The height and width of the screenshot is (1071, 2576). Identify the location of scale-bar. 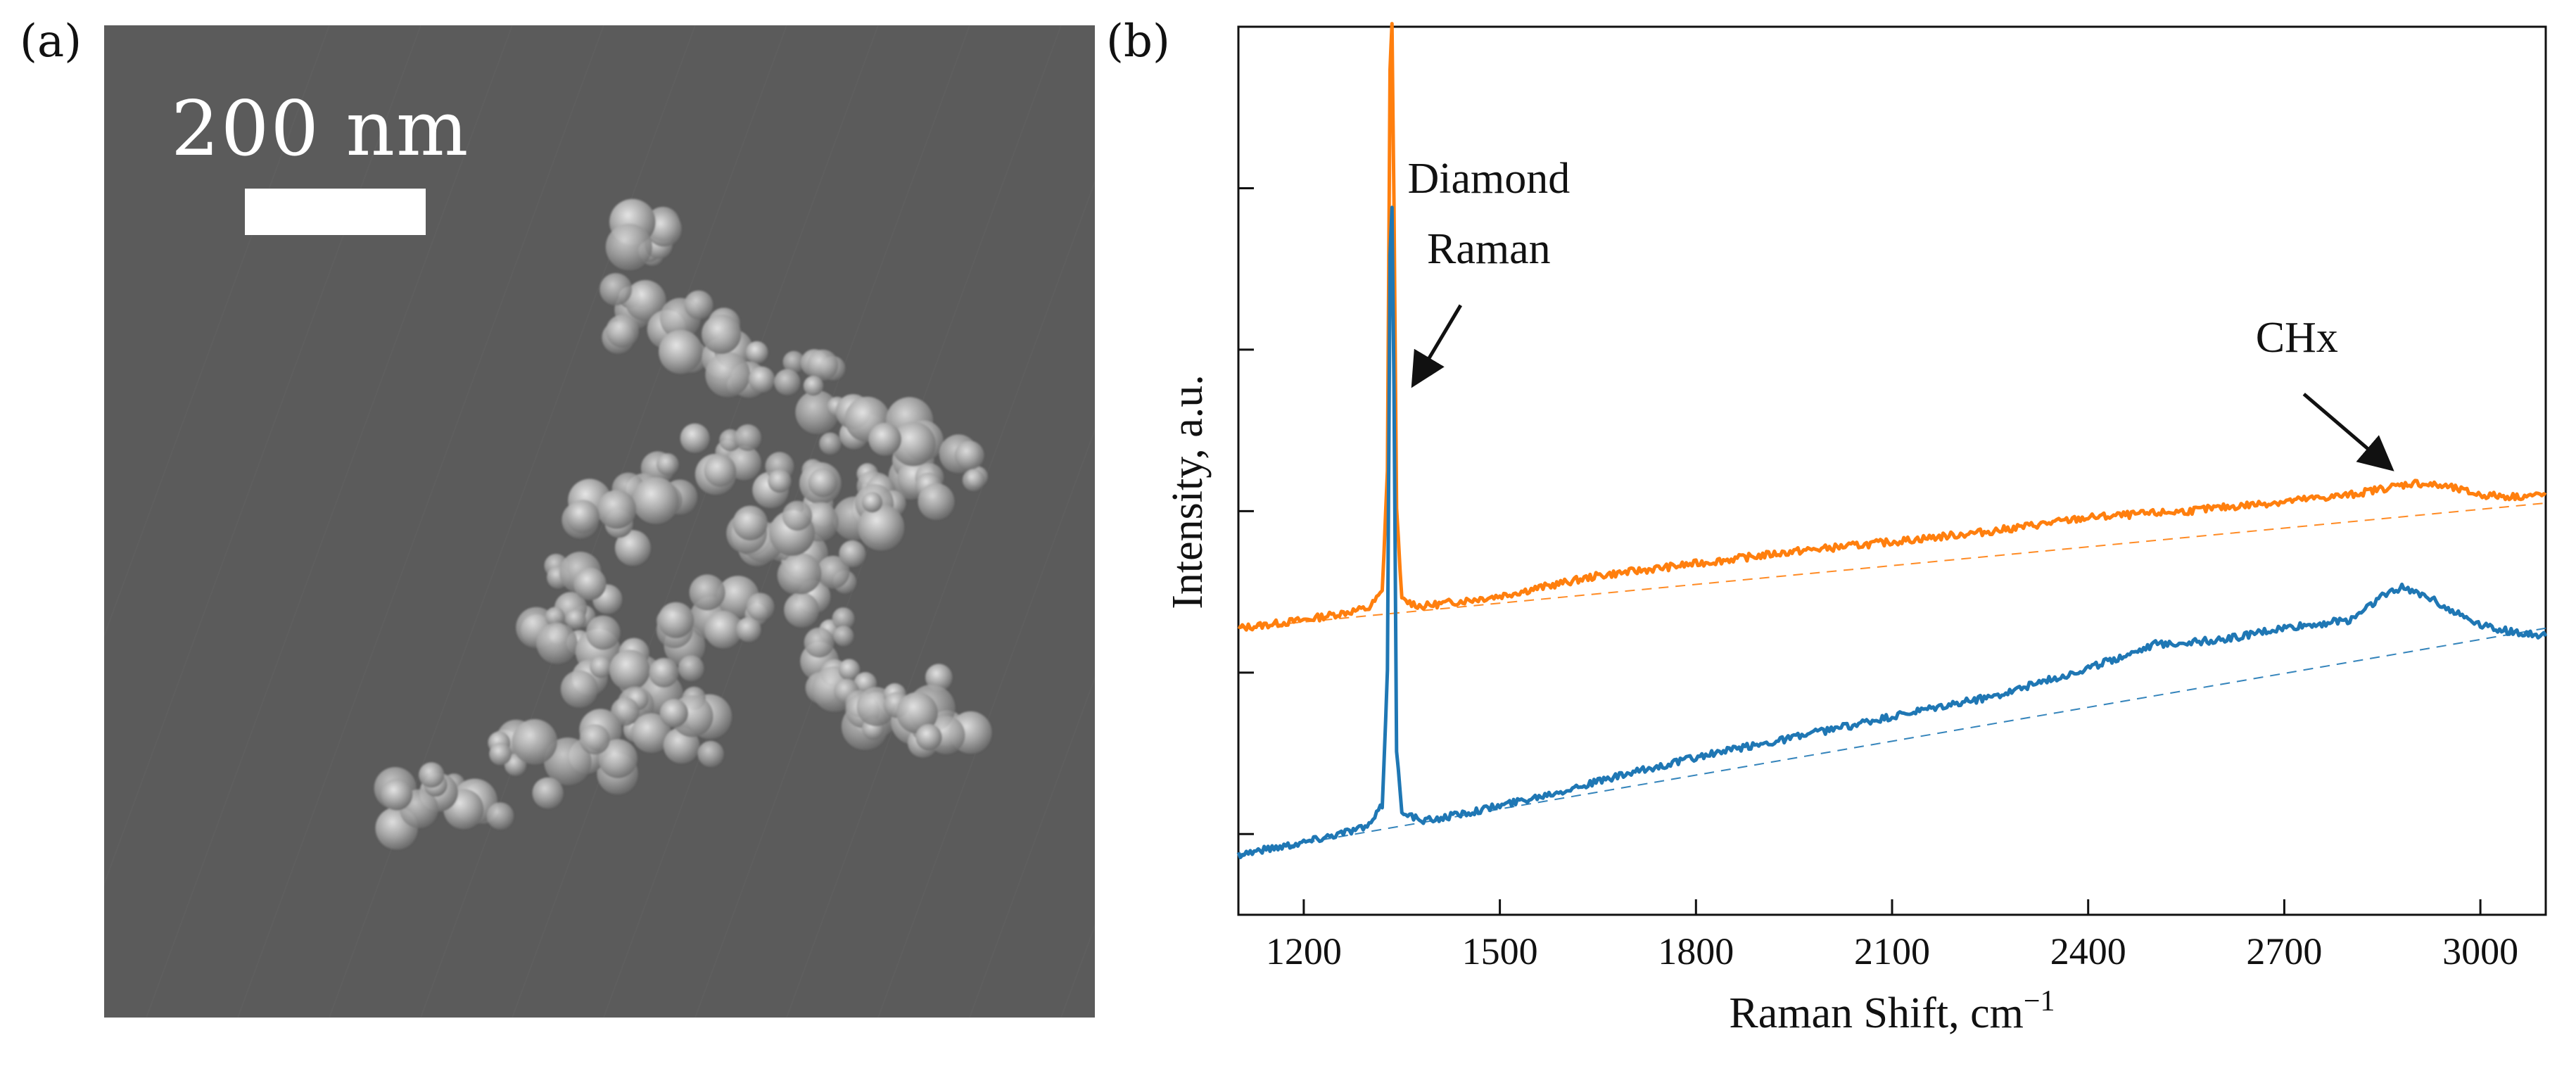
(335, 212).